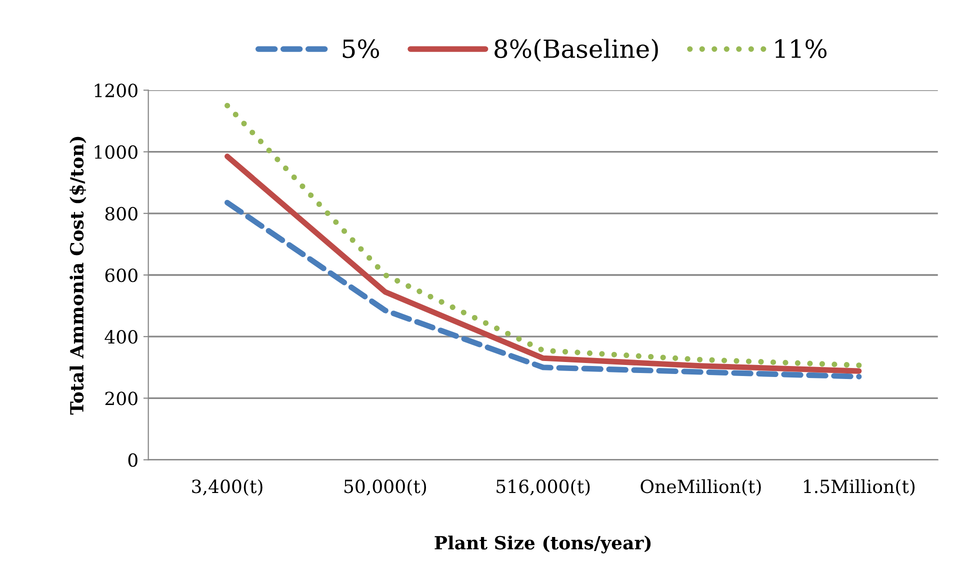 The image size is (957, 582). What do you see at coordinates (543, 487) in the screenshot?
I see `x-tick-label: 516,000(t)` at bounding box center [543, 487].